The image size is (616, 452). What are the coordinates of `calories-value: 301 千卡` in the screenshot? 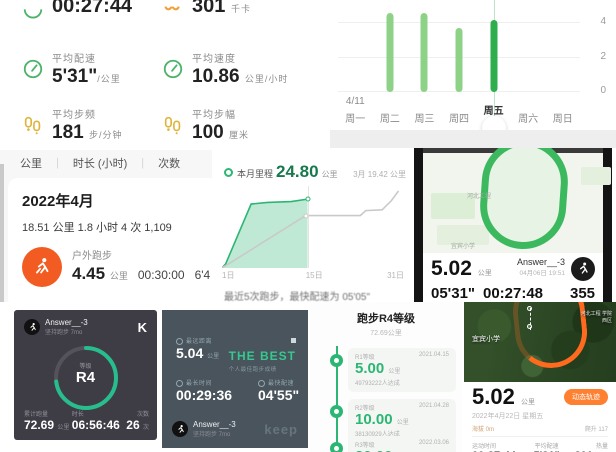 It's located at (588, 451).